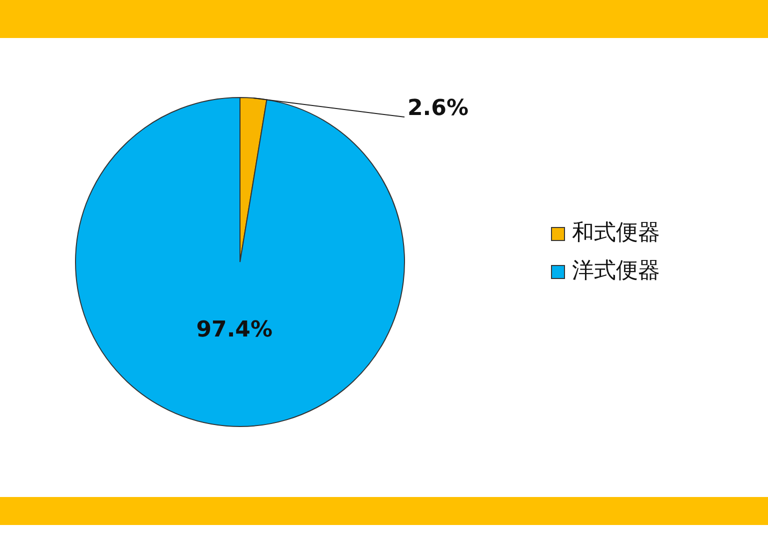  What do you see at coordinates (616, 233) in the screenshot?
I see `legend-label: 和式便器` at bounding box center [616, 233].